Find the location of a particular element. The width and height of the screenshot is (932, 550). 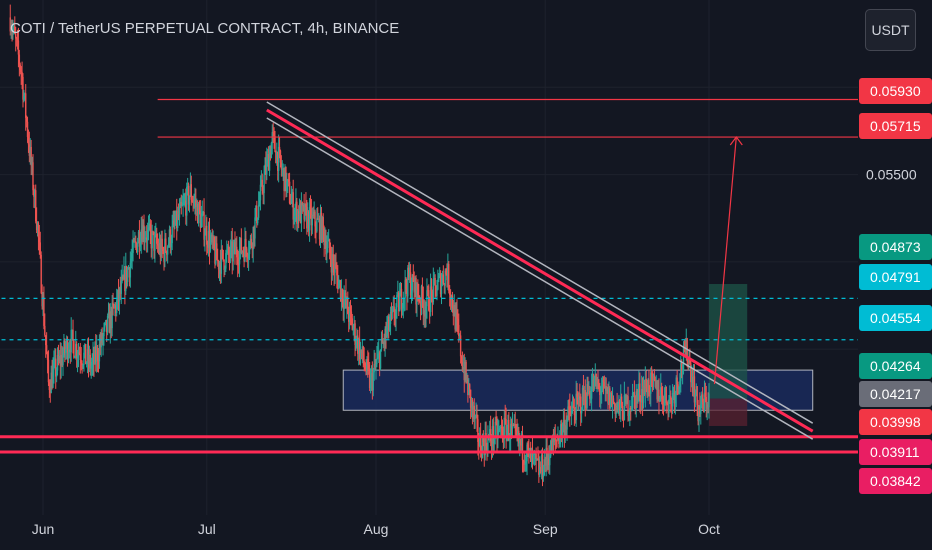

currency-button: USDT is located at coordinates (890, 30).